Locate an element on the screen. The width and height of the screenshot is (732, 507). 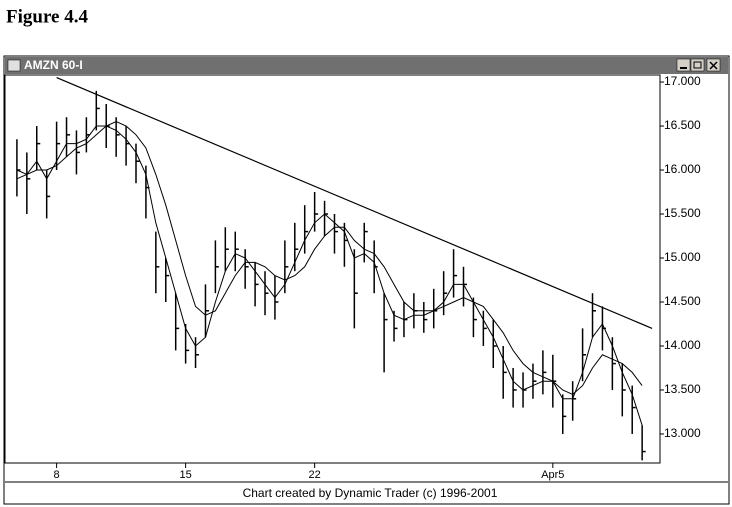
y-tick-label: 13.000 is located at coordinates (682, 433).